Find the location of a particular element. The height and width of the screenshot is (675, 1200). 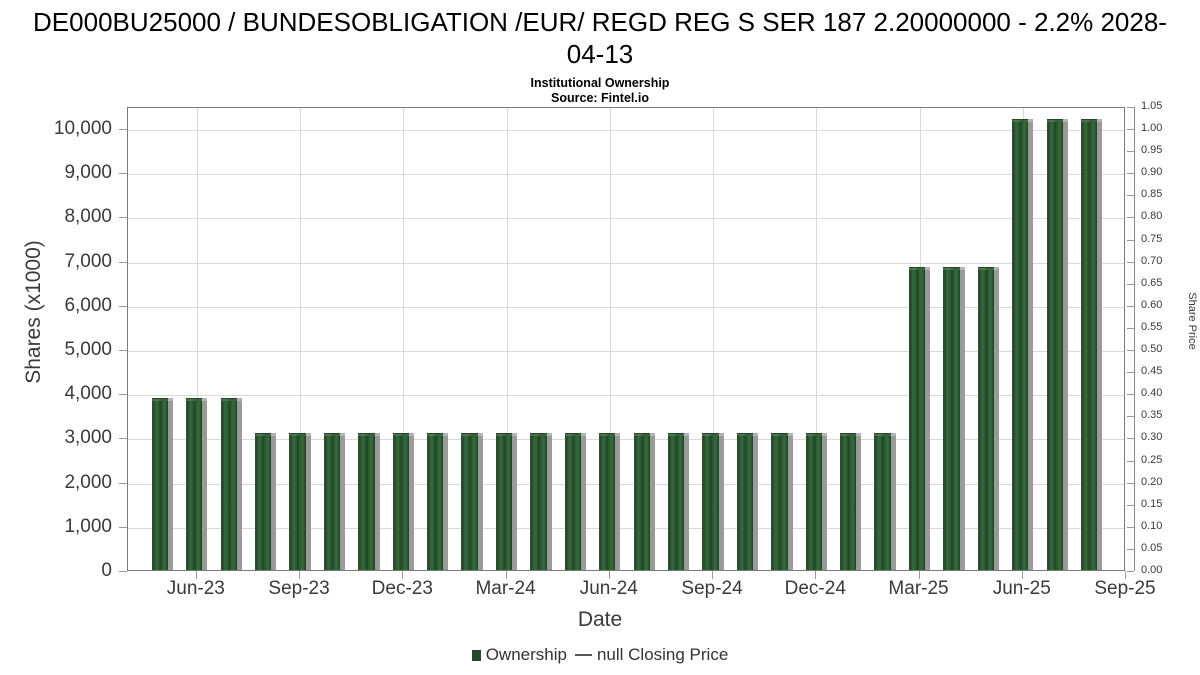

y-axis-right-tick-label: 0.75 is located at coordinates (1152, 238).